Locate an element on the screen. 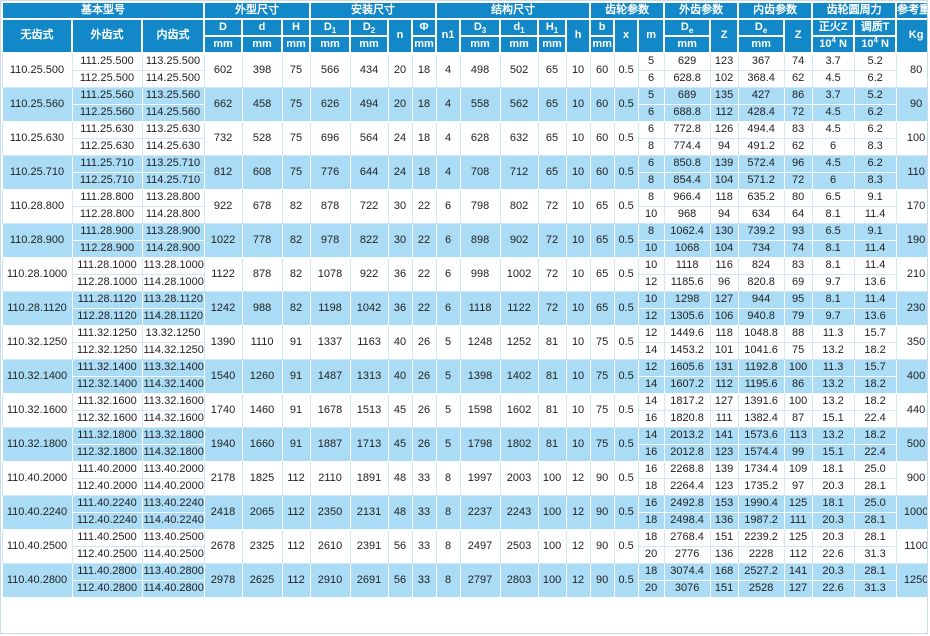 The width and height of the screenshot is (930, 636). value-cell: 25.0 is located at coordinates (875, 504).